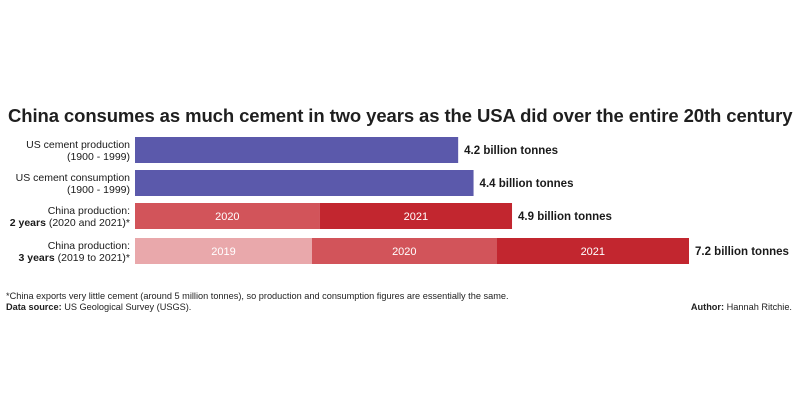 Image resolution: width=800 pixels, height=418 pixels. Describe the element at coordinates (126, 307) in the screenshot. I see `data-source-text: US Geological Survey (USGS).` at that location.